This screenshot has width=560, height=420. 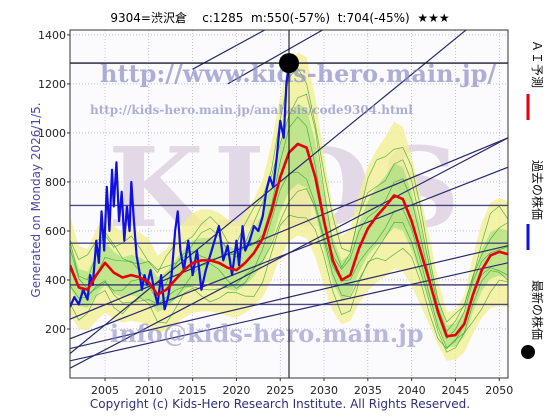 What do you see at coordinates (289, 63) in the screenshot?
I see `latest-price-dot` at bounding box center [289, 63].